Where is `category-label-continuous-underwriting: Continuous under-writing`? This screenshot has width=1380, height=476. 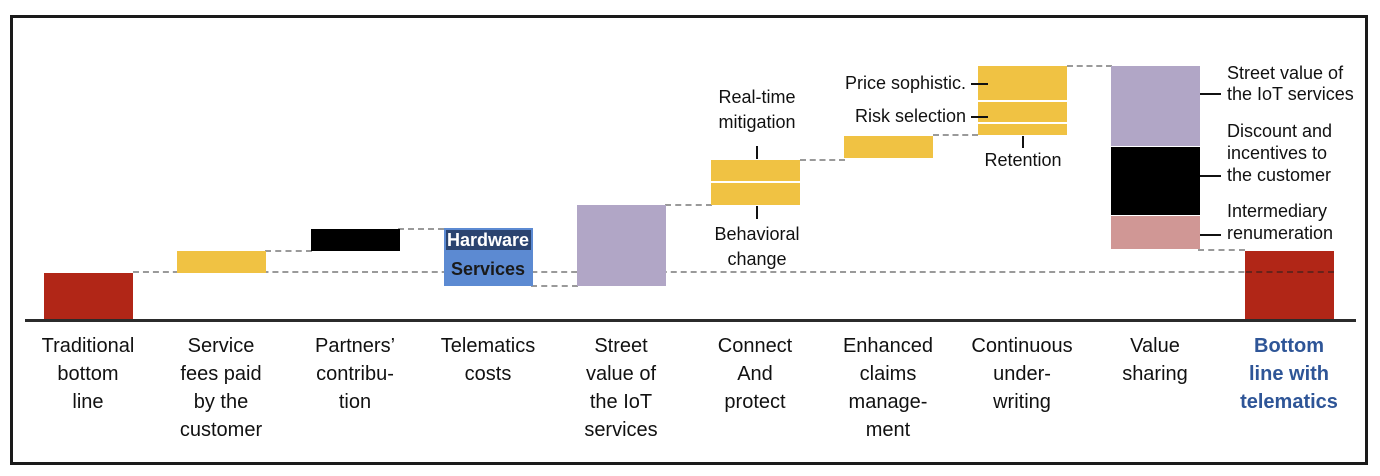 category-label-continuous-underwriting: Continuous under-writing is located at coordinates (1022, 374).